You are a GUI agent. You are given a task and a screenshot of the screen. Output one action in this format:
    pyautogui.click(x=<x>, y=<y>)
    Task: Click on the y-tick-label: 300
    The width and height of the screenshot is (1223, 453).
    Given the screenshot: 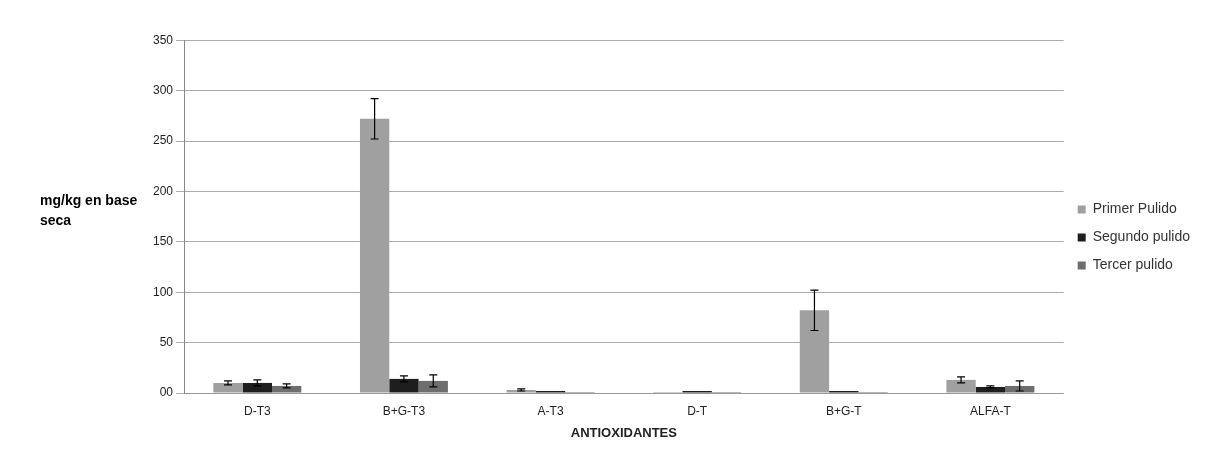 What is the action you would take?
    pyautogui.click(x=163, y=89)
    